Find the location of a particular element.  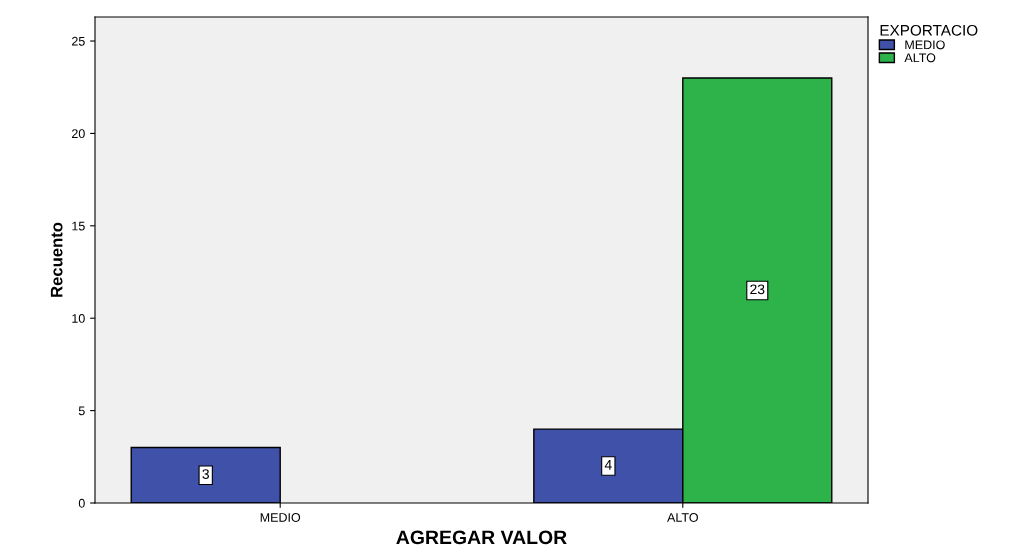

y-tick-label: 5 is located at coordinates (81, 411).